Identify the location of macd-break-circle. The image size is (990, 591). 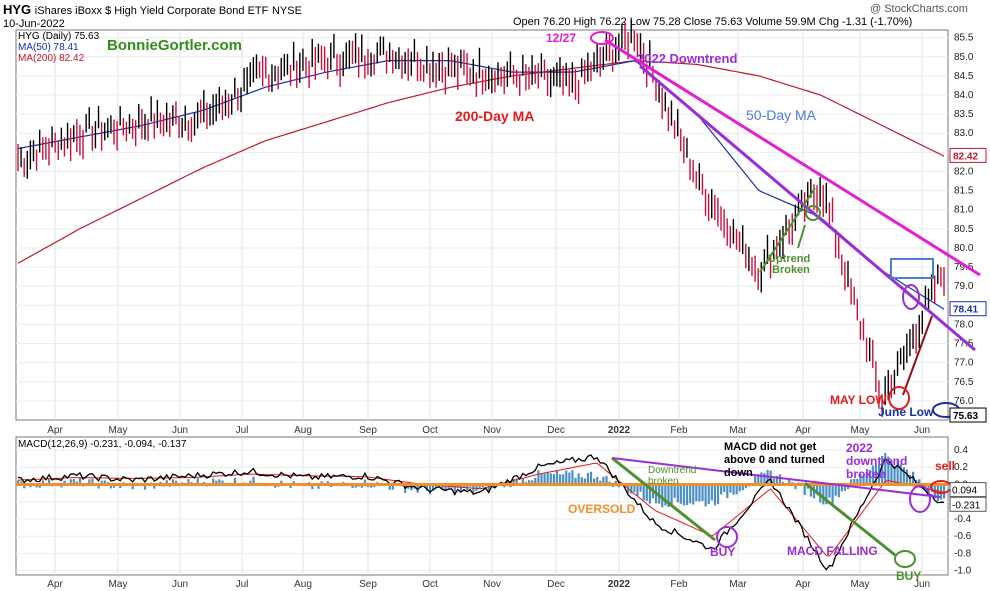
(920, 499).